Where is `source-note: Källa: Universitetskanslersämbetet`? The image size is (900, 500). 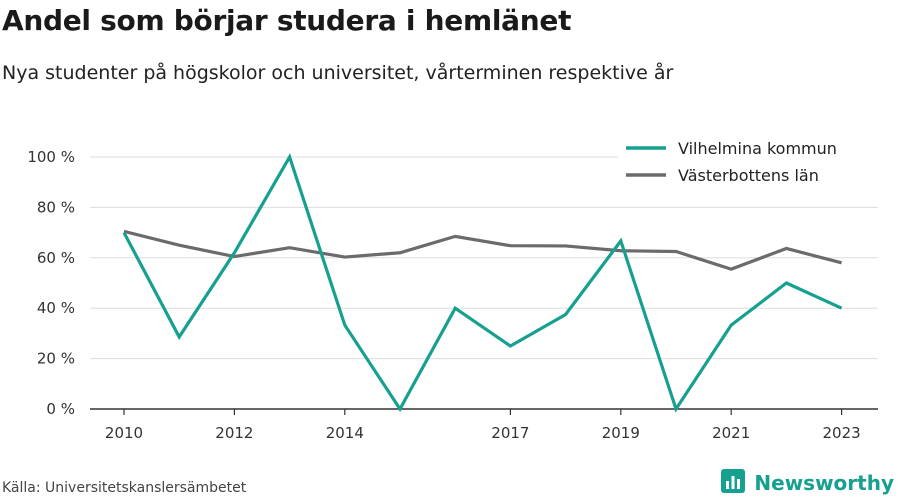 source-note: Källa: Universitetskanslersämbetet is located at coordinates (124, 488).